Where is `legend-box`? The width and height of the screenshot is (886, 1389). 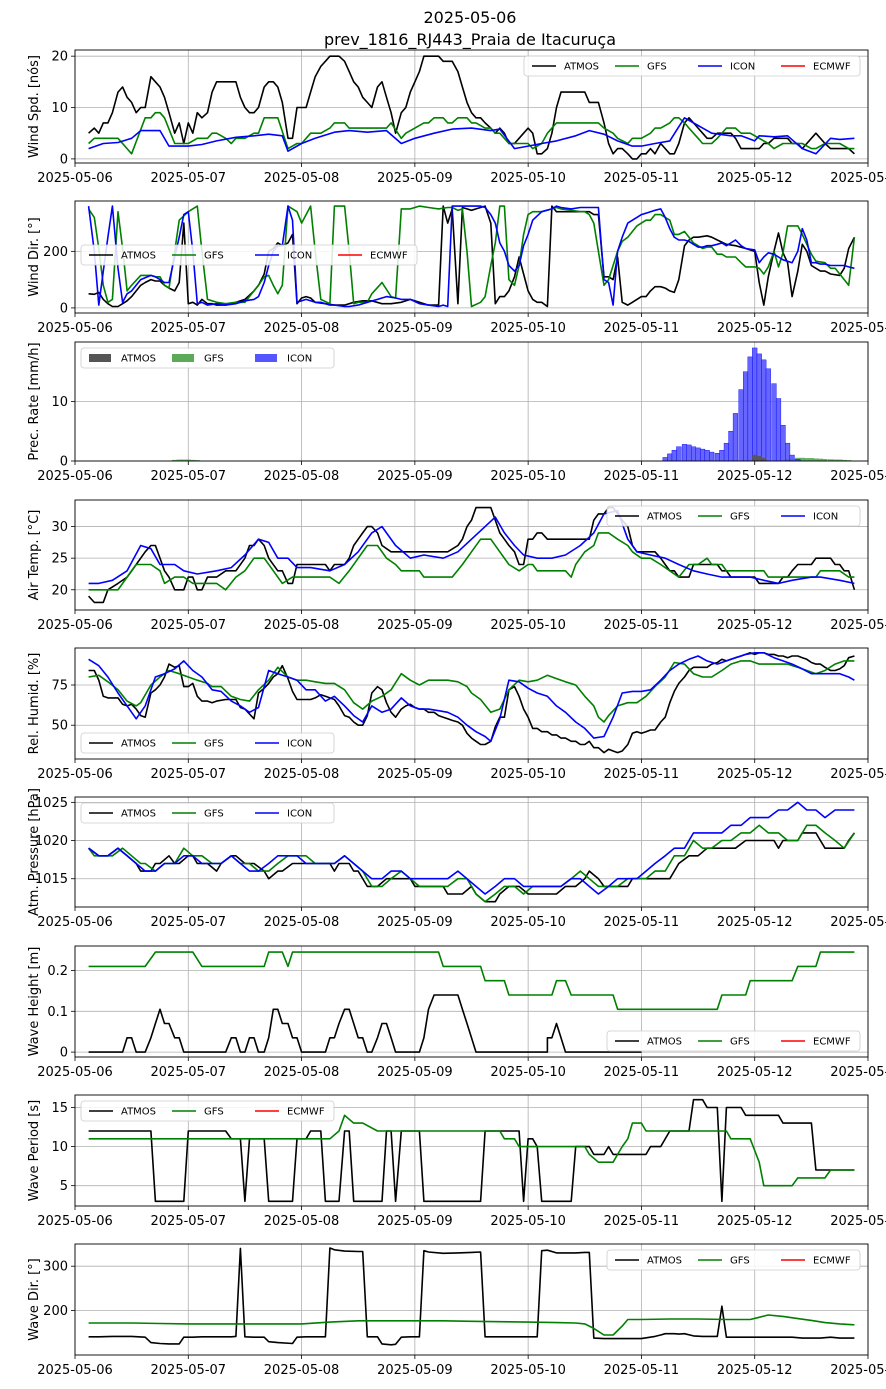 legend-box is located at coordinates (207, 358).